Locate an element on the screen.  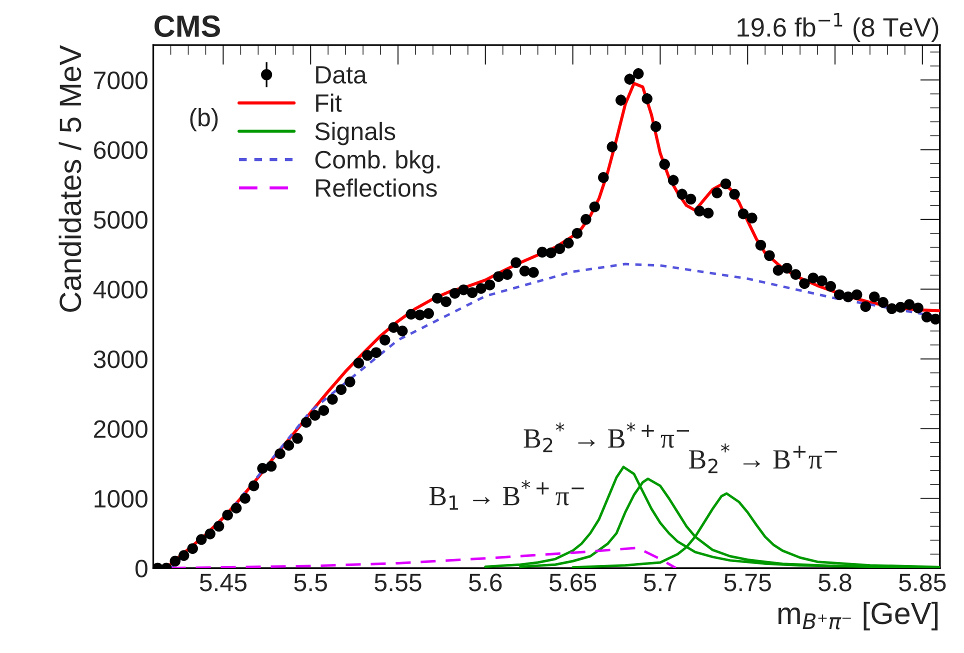
x-tick-label: 5.65 is located at coordinates (572, 583).